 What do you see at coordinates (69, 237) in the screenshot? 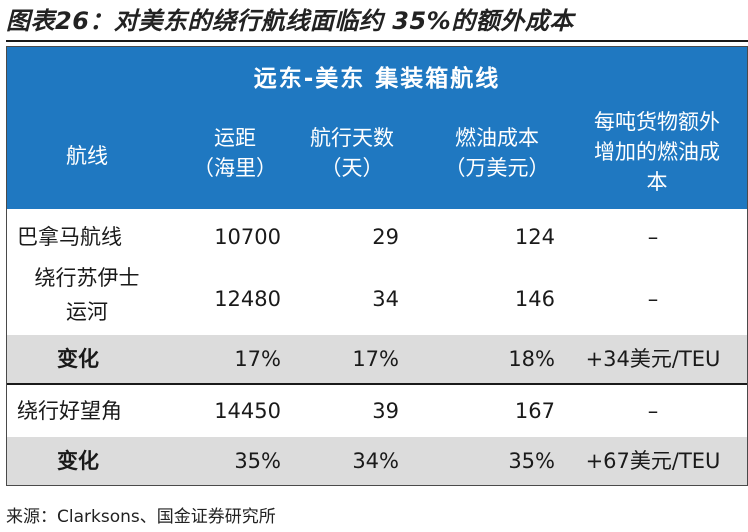
I see `route-name: 巴拿马航线` at bounding box center [69, 237].